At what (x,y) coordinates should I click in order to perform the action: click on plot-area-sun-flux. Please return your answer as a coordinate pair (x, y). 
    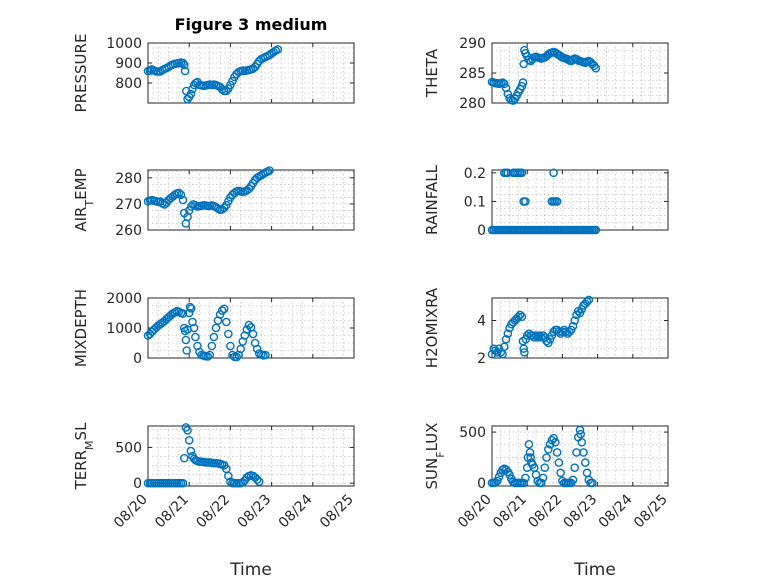
    Looking at the image, I should click on (580, 456).